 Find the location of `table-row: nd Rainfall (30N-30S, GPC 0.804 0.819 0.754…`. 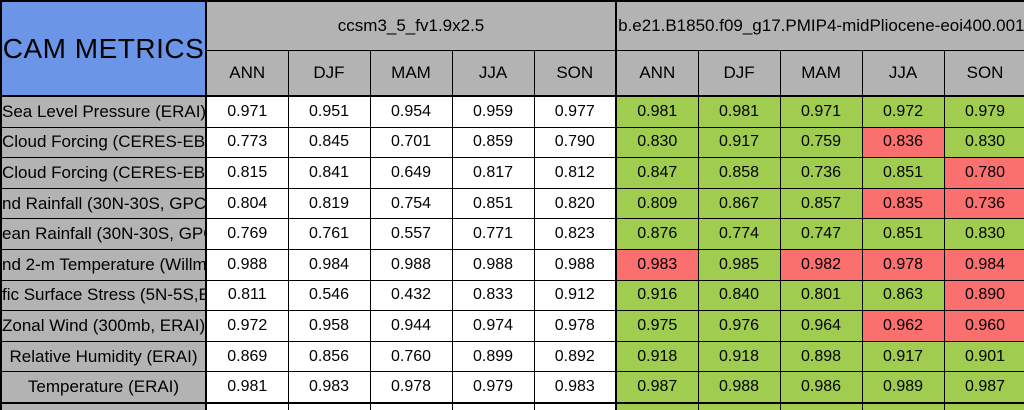

table-row: nd Rainfall (30N-30S, GPC 0.804 0.819 0.754… is located at coordinates (512, 203).